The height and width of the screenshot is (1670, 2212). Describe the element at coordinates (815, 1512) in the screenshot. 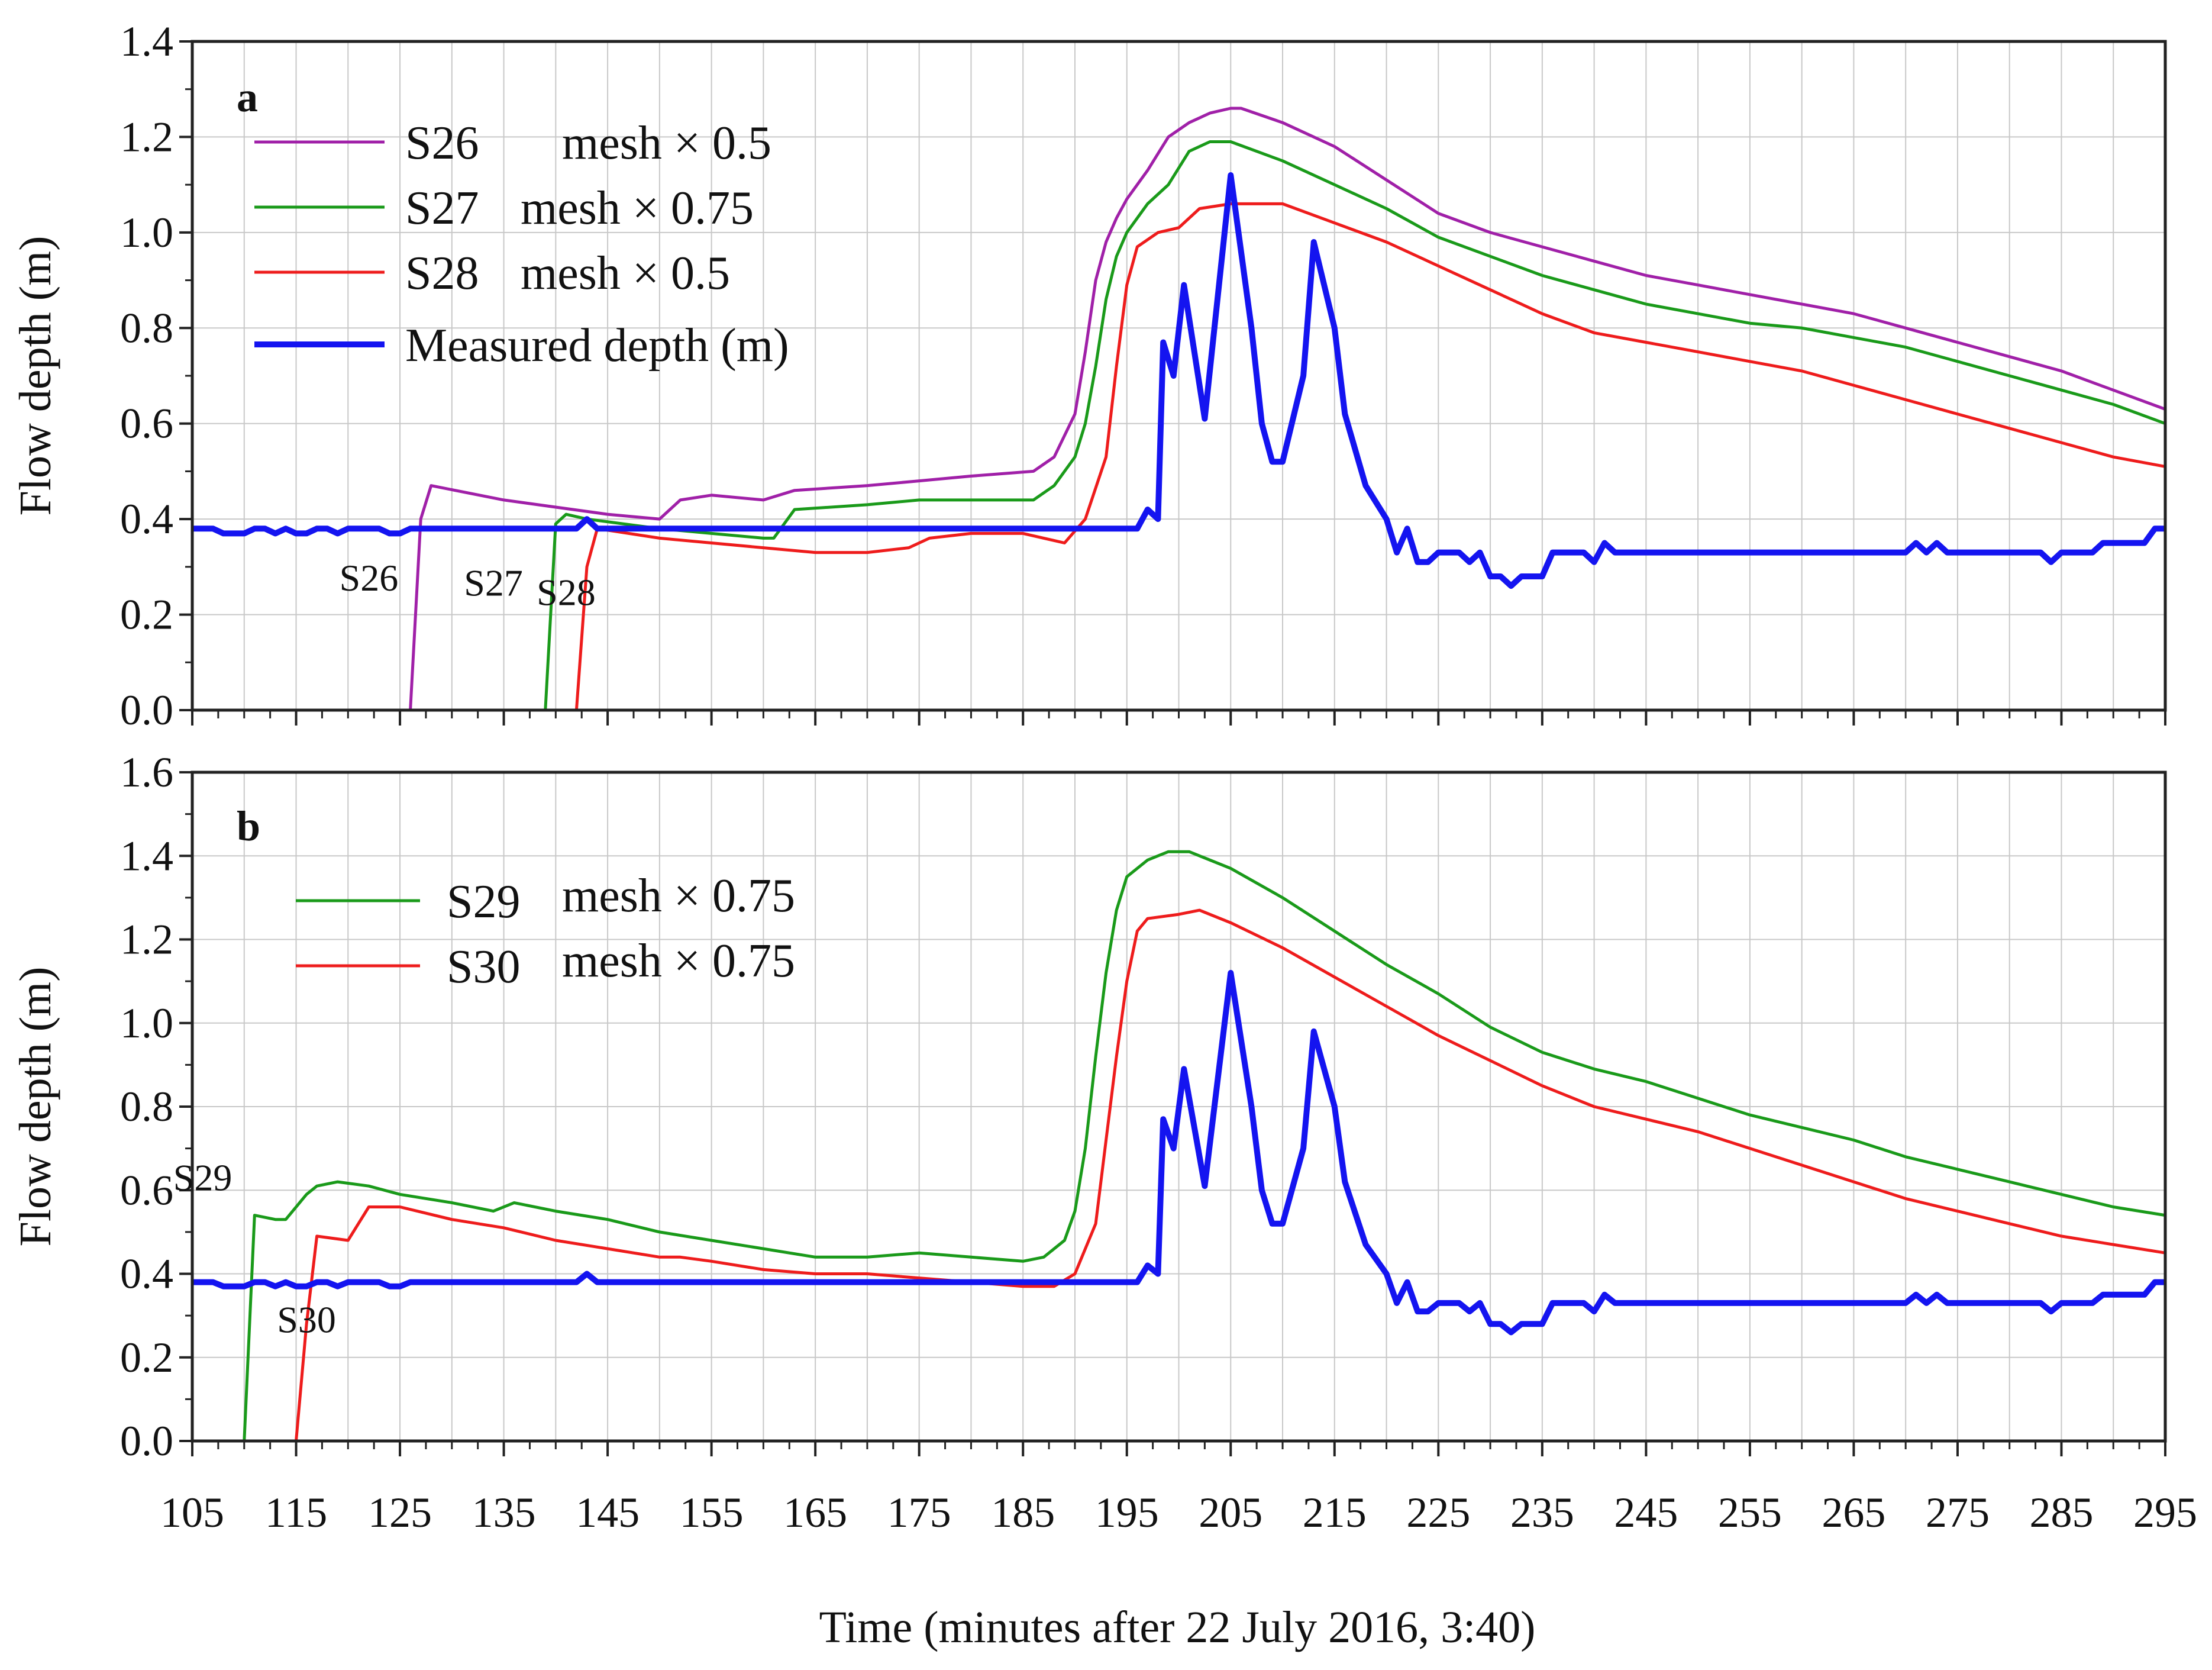

I see `x-tick-label: 165` at that location.